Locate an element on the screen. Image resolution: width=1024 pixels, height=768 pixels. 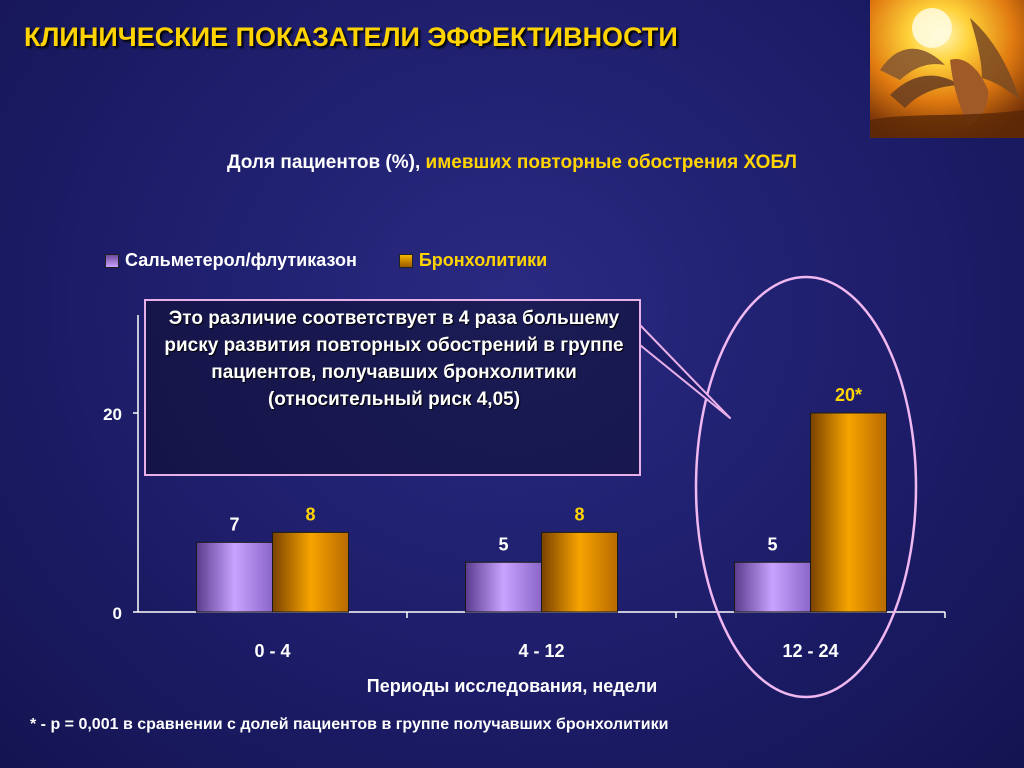
callout-box is located at coordinates (392, 387).